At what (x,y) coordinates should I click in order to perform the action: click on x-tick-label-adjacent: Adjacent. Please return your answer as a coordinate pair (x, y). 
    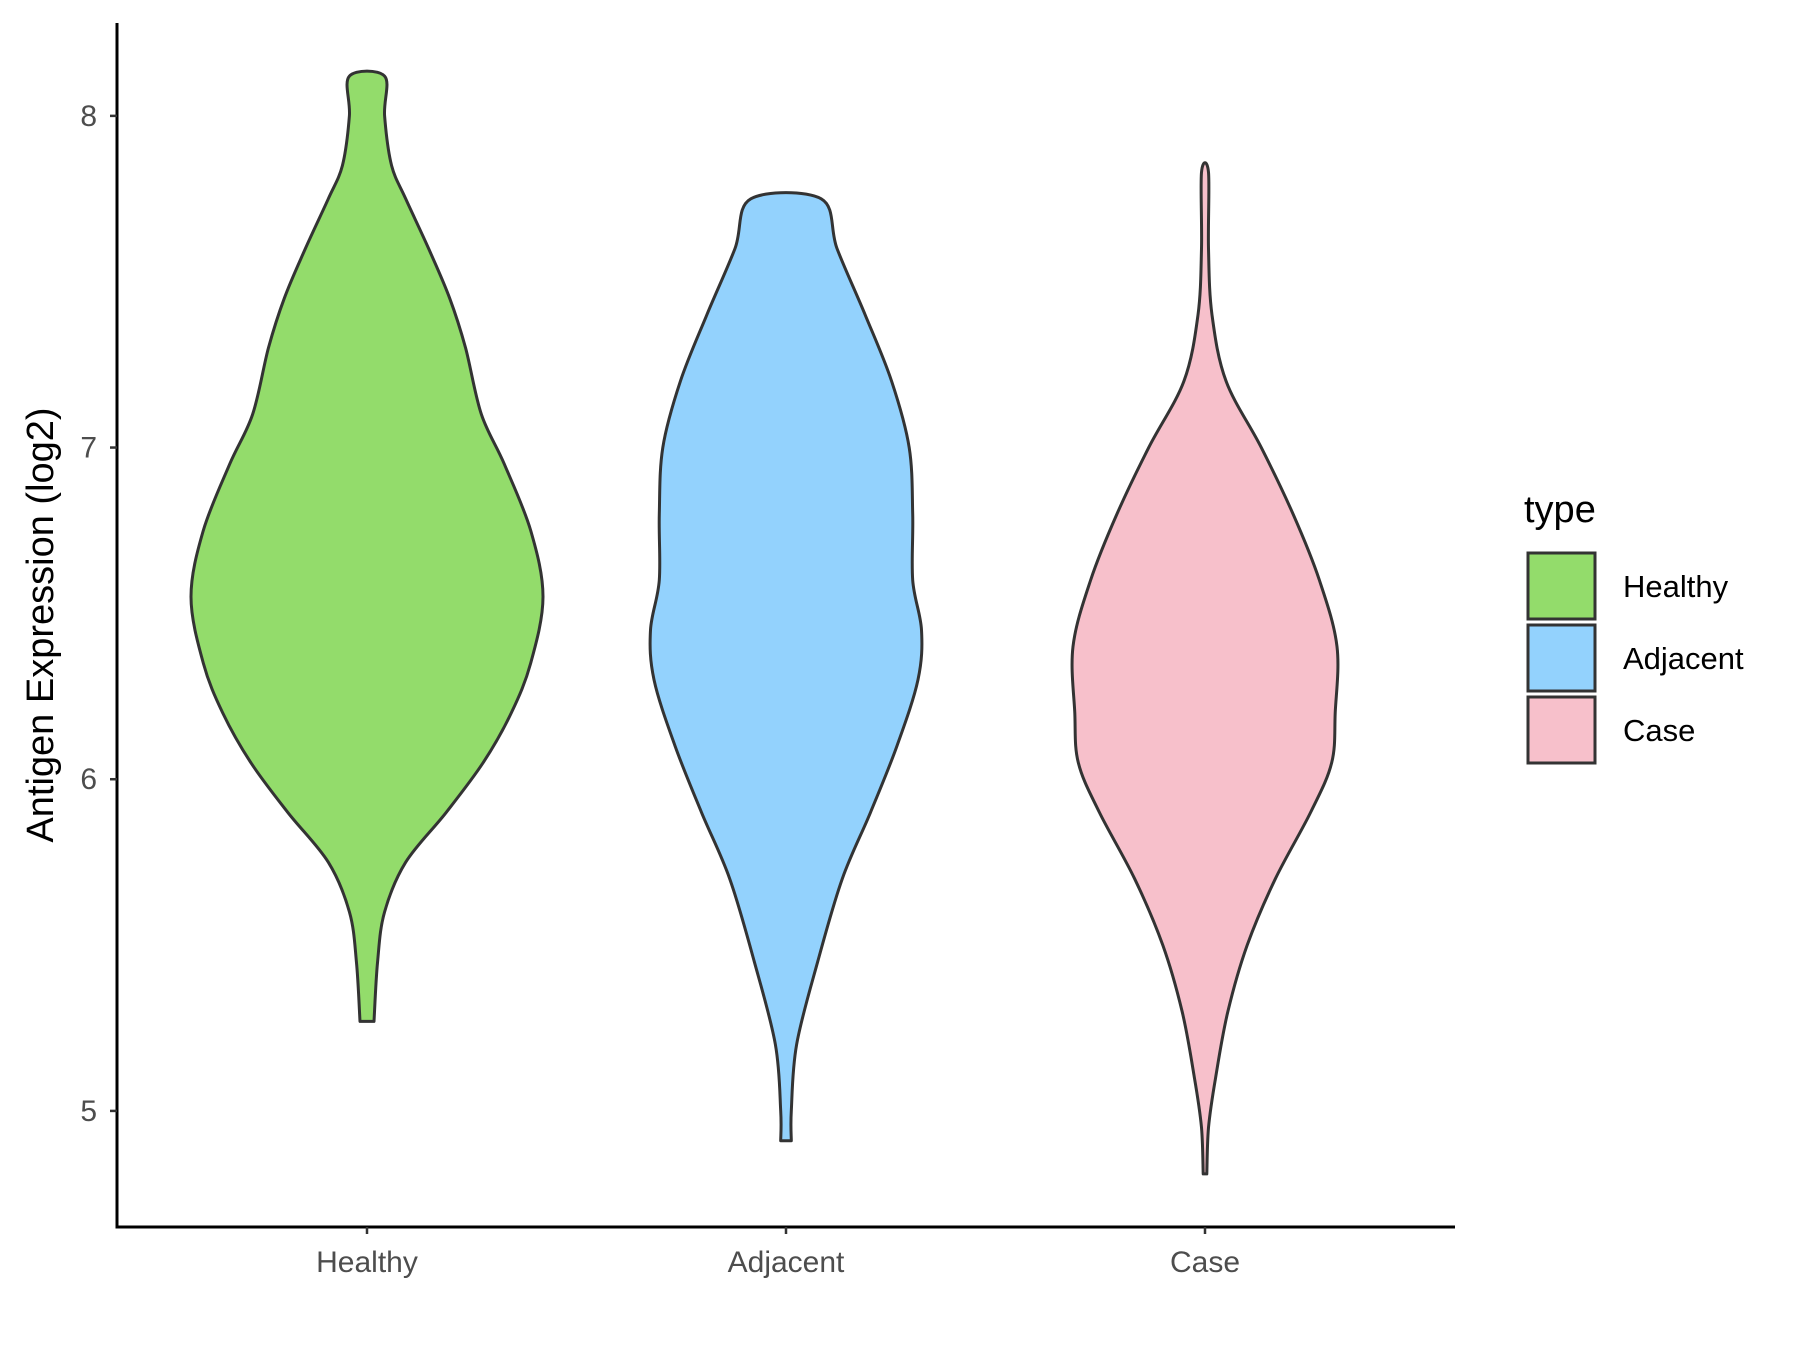
    Looking at the image, I should click on (786, 1262).